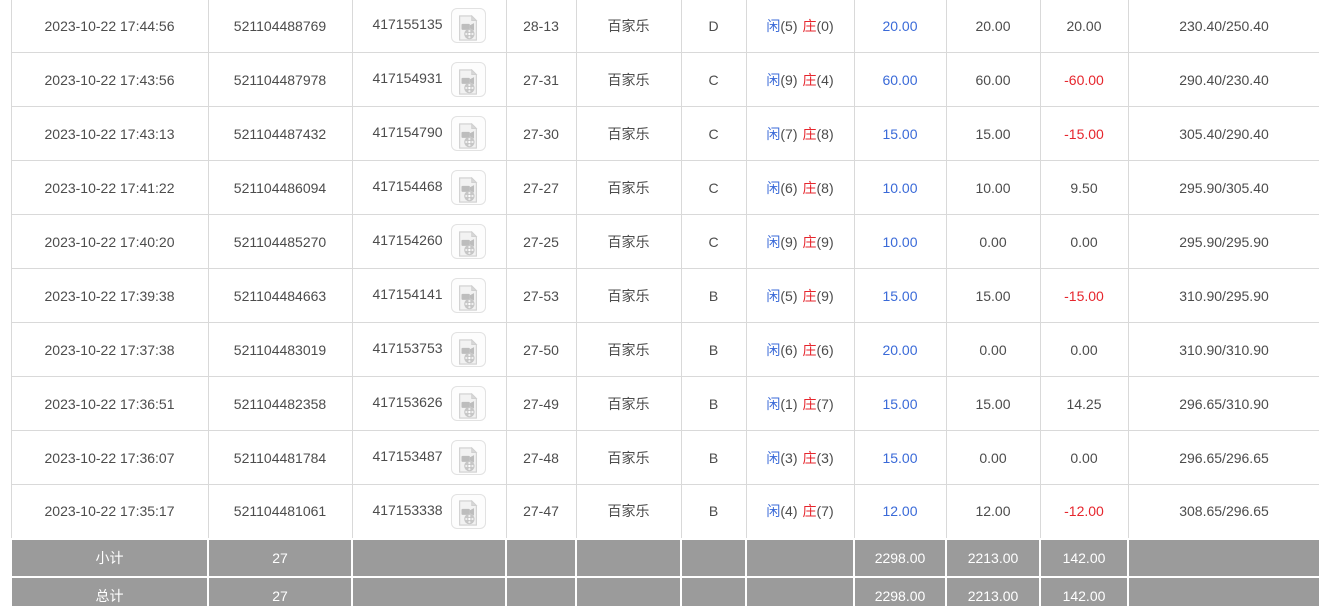  I want to click on cell-balance: 296.65/296.65, so click(1223, 457).